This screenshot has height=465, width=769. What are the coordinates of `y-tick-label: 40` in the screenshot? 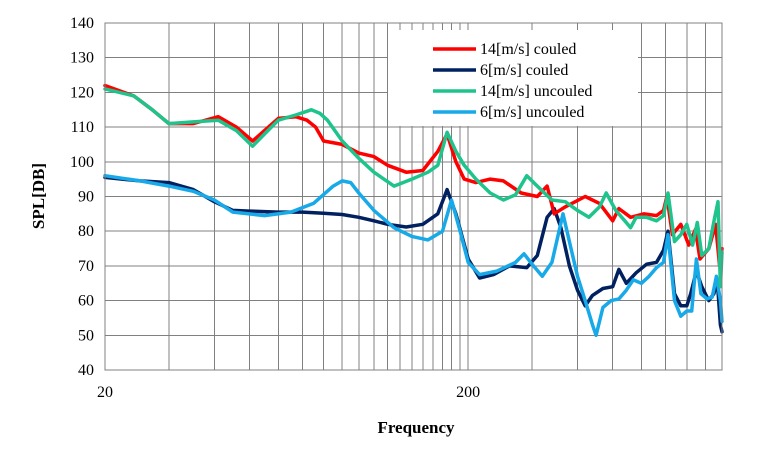 It's located at (86, 370).